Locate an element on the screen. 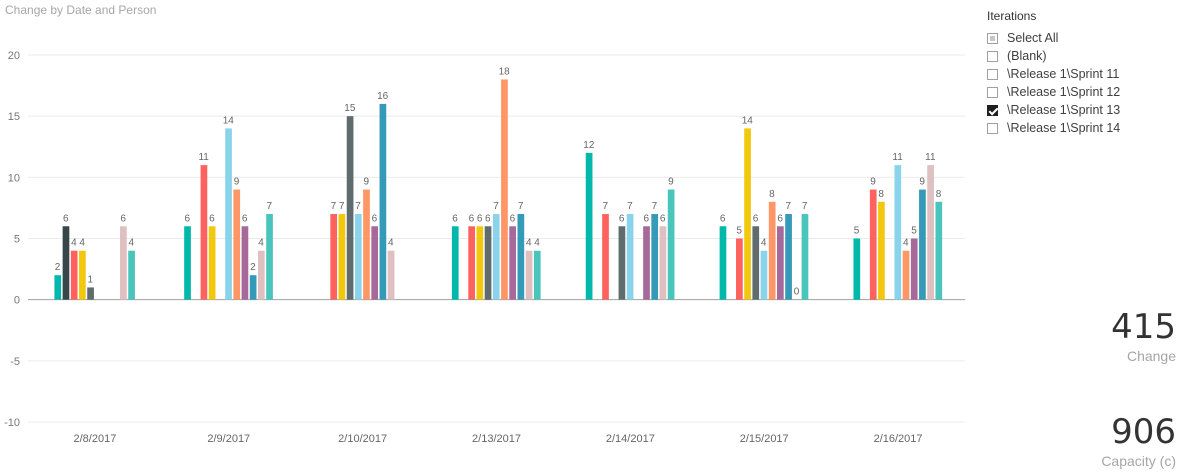  slicer-item: \Release 1\Sprint 11 is located at coordinates (1087, 74).